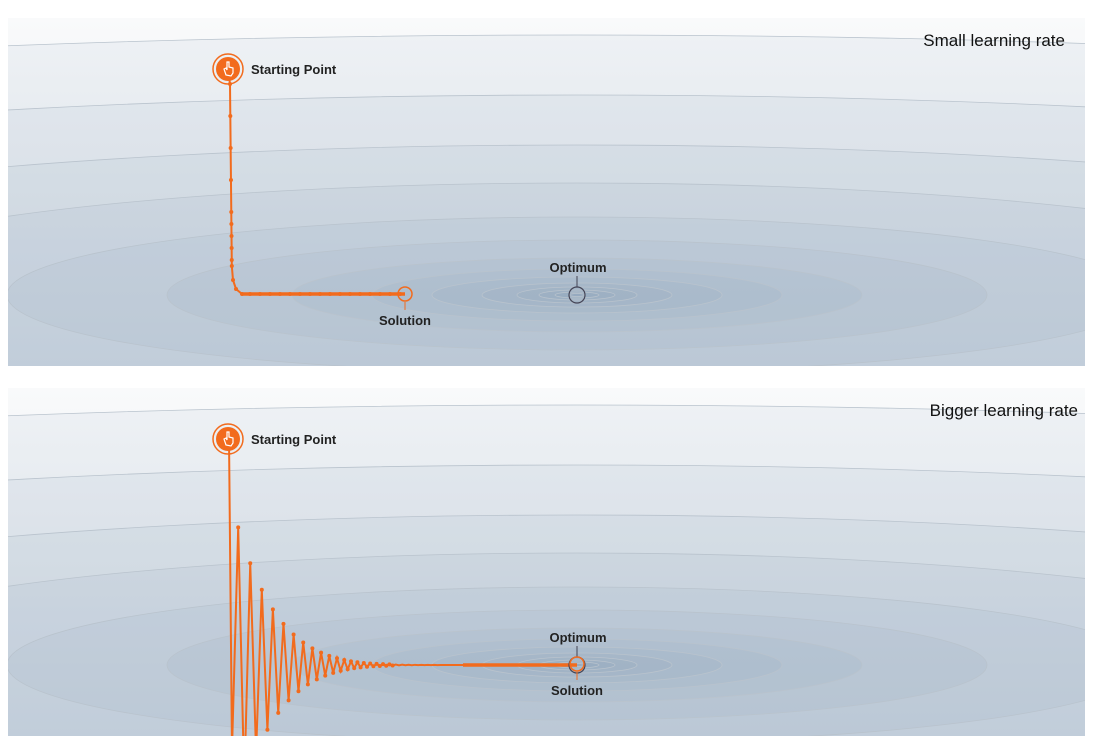 This screenshot has width=1093, height=748. I want to click on trajectory, so click(316, 182).